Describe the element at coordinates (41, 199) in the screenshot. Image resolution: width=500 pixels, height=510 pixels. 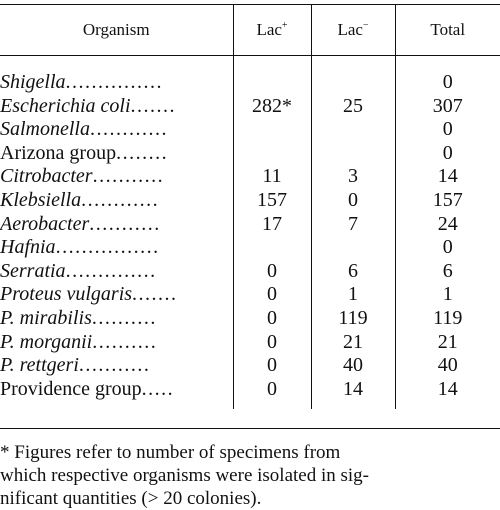
I see `organism-name: Klebsiella` at that location.